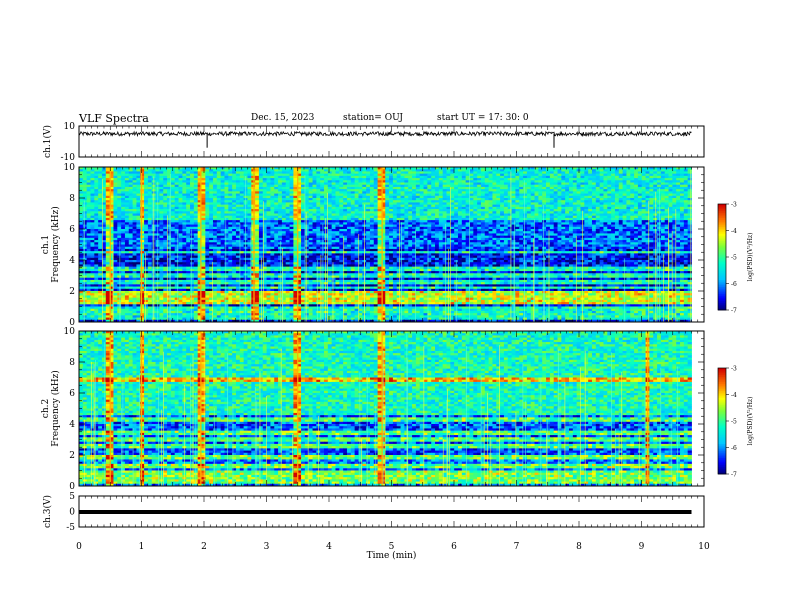 The height and width of the screenshot is (612, 792). I want to click on ch3-y-tick-label: -5, so click(70, 528).